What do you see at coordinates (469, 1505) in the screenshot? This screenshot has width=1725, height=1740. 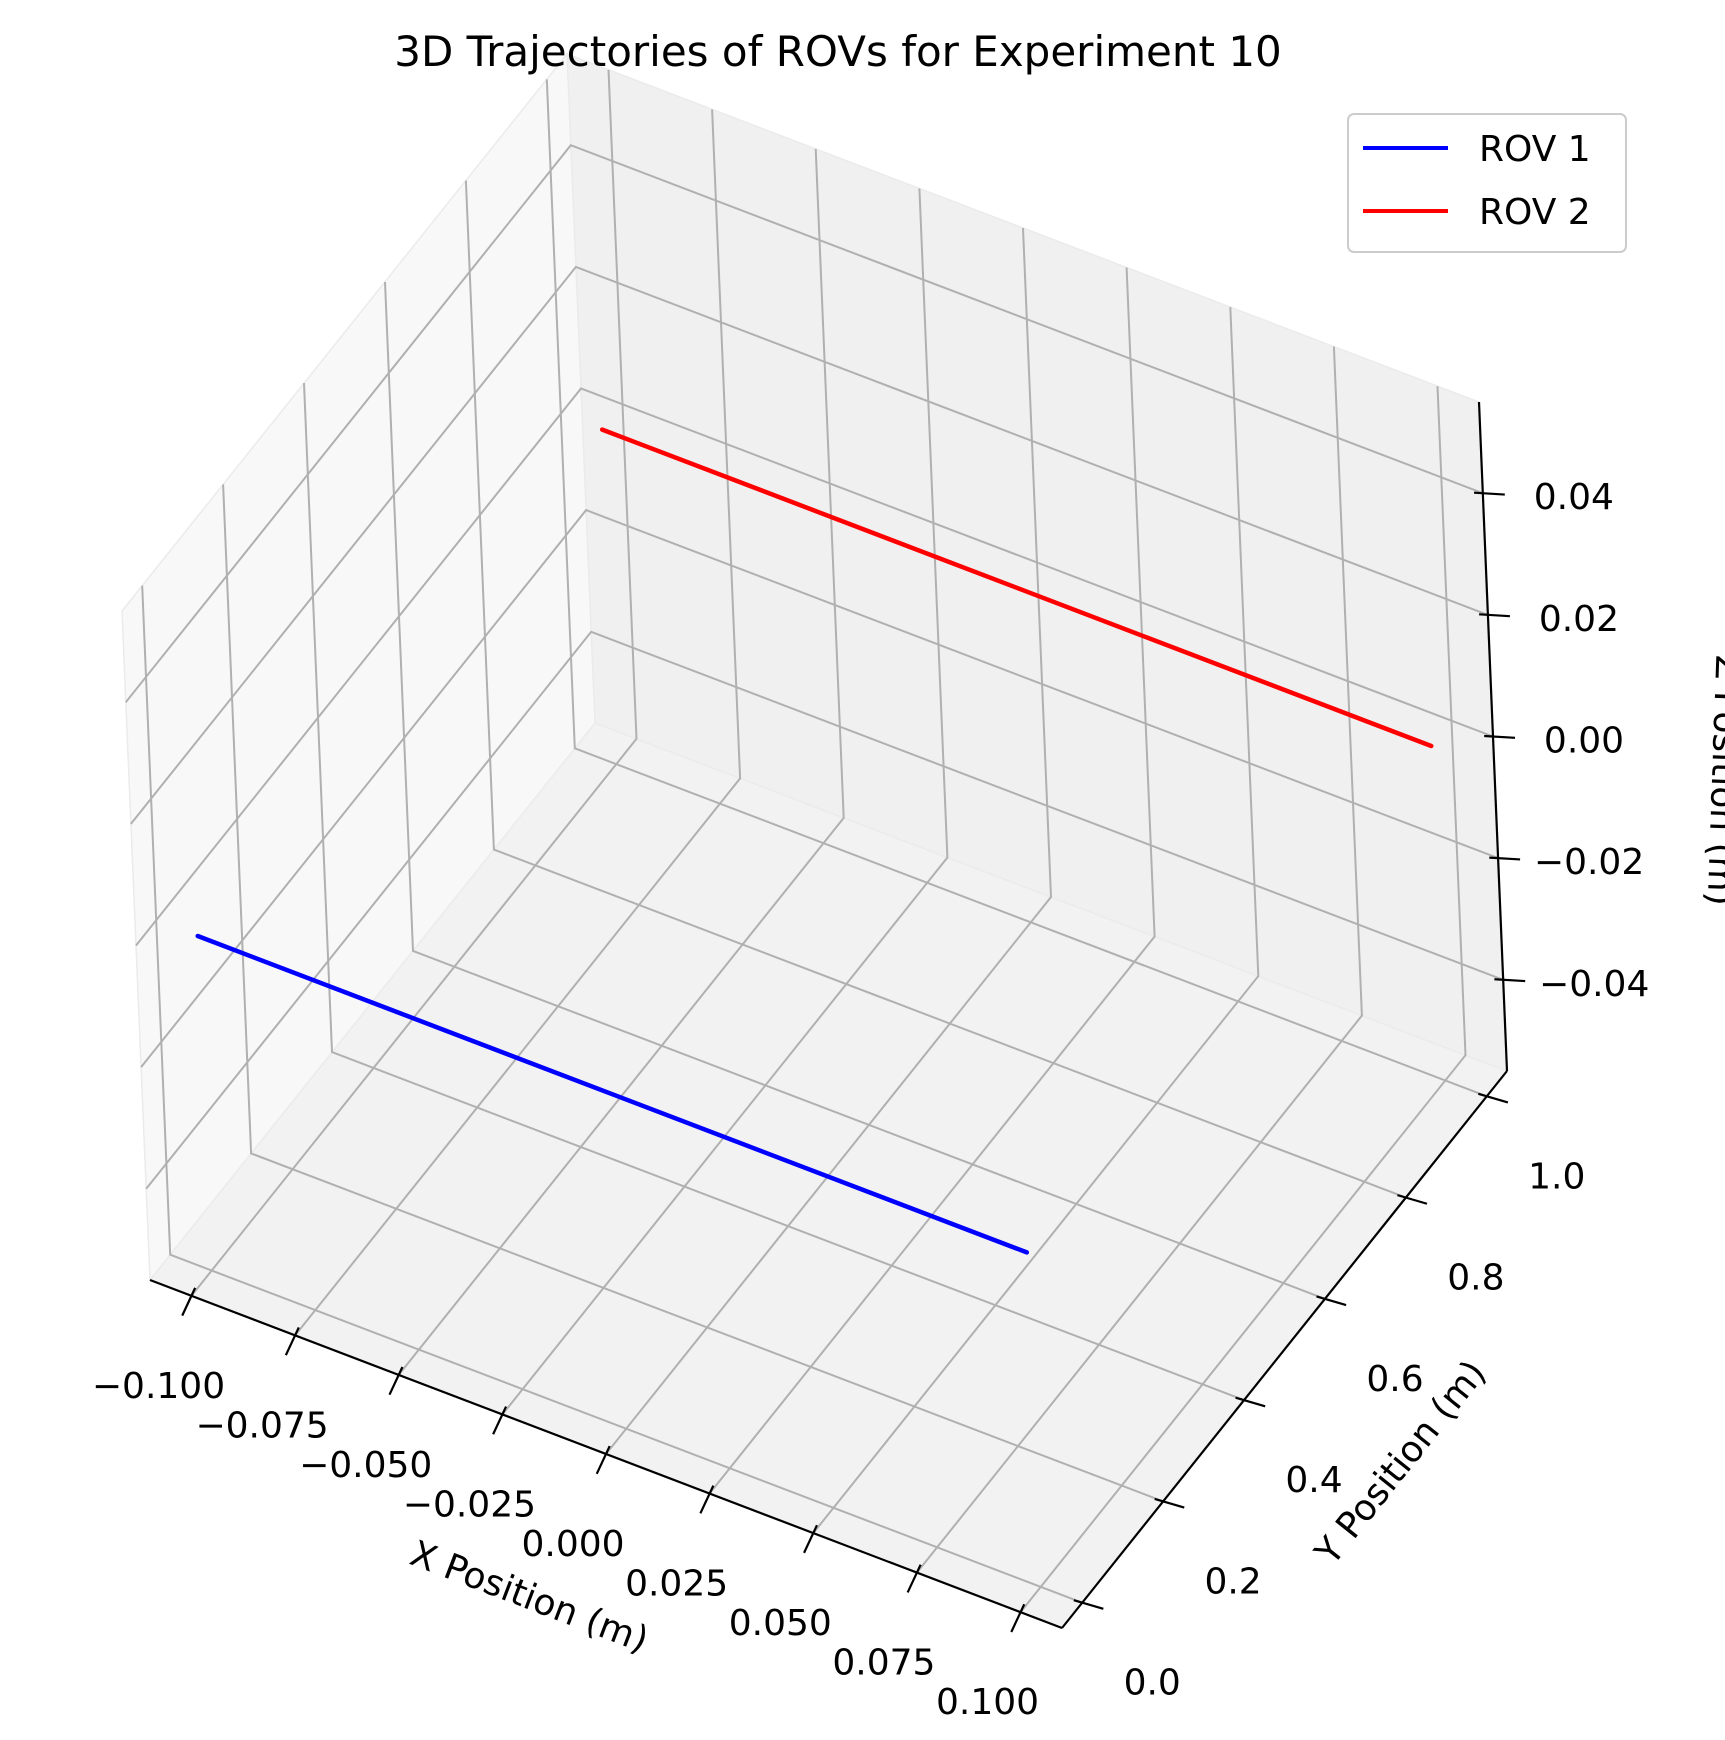 I see `x-tick-label-3: −0.025` at bounding box center [469, 1505].